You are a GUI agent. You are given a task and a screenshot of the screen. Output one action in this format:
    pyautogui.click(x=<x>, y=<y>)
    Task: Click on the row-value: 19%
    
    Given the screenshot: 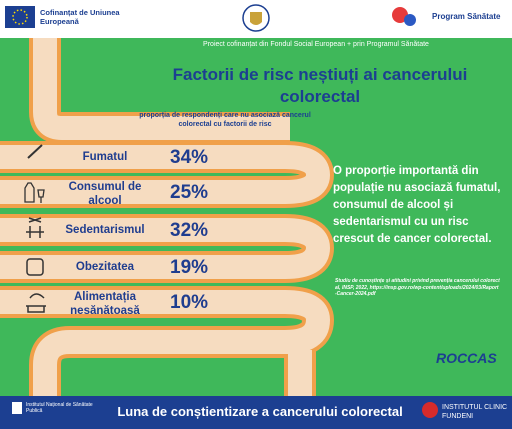 What is the action you would take?
    pyautogui.click(x=189, y=267)
    